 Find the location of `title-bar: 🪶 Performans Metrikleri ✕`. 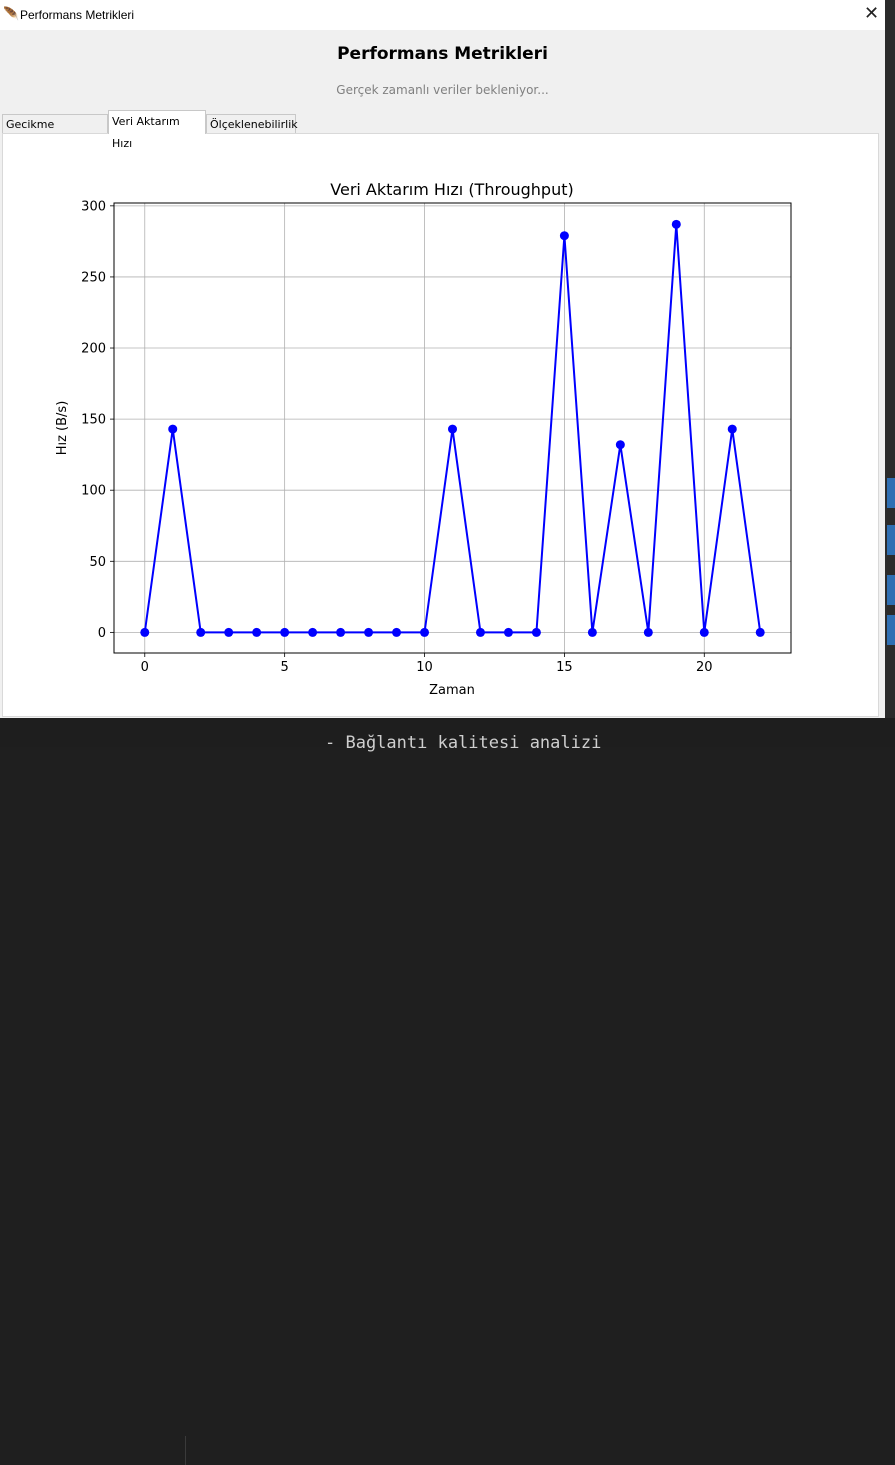

title-bar: 🪶 Performans Metrikleri ✕ is located at coordinates (442, 15).